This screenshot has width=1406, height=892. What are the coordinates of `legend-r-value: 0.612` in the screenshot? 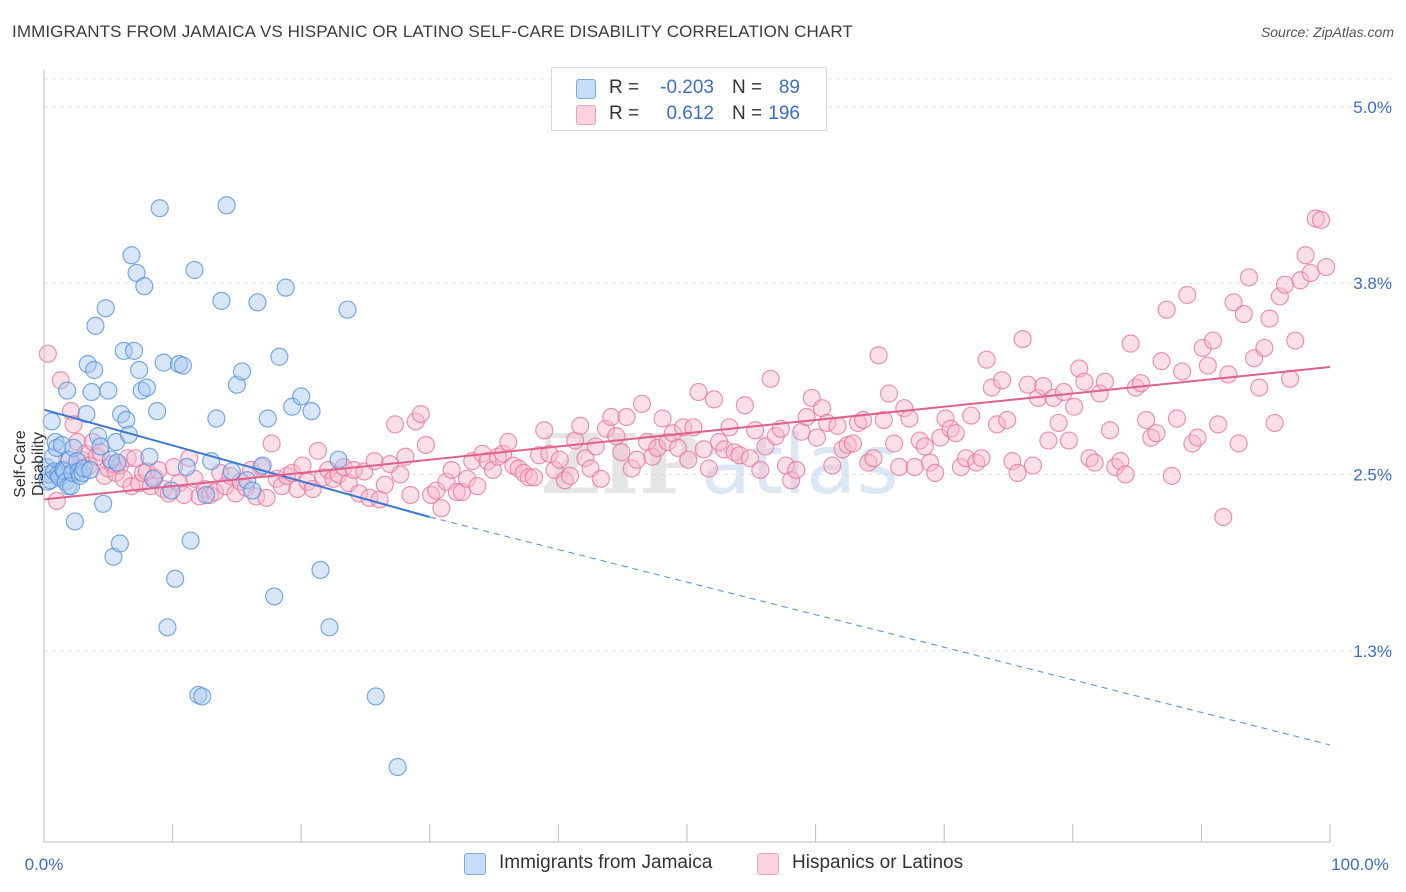 It's located at (690, 113).